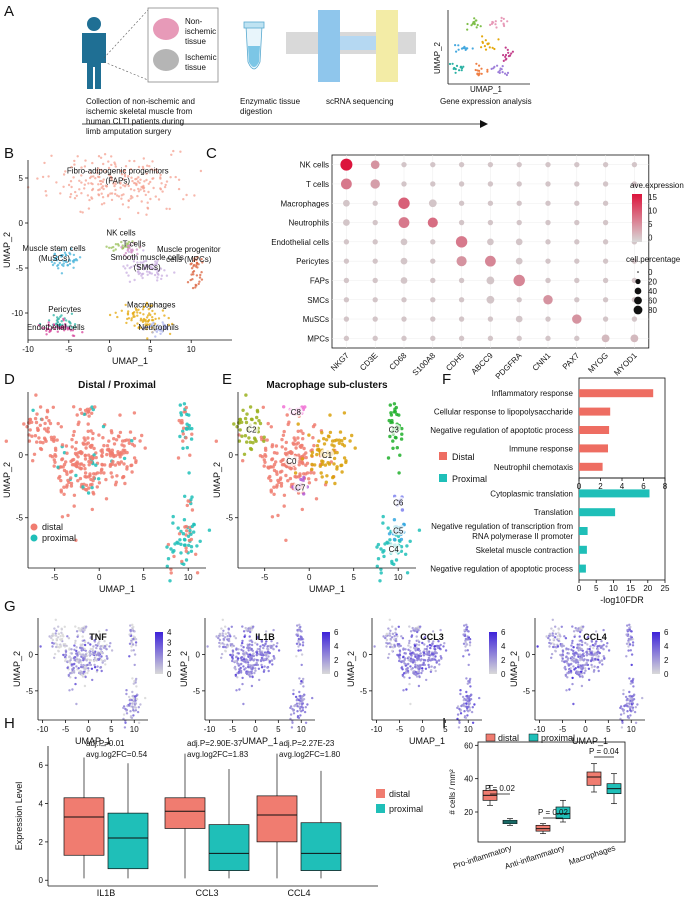  I want to click on box, so click(594, 778).